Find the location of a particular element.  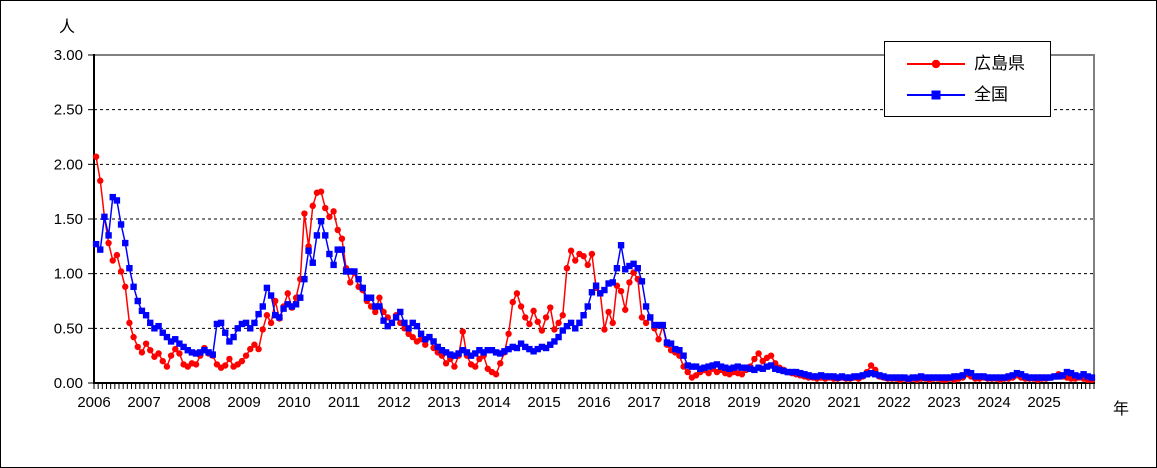

x-tick-label: 2010 is located at coordinates (293, 402).